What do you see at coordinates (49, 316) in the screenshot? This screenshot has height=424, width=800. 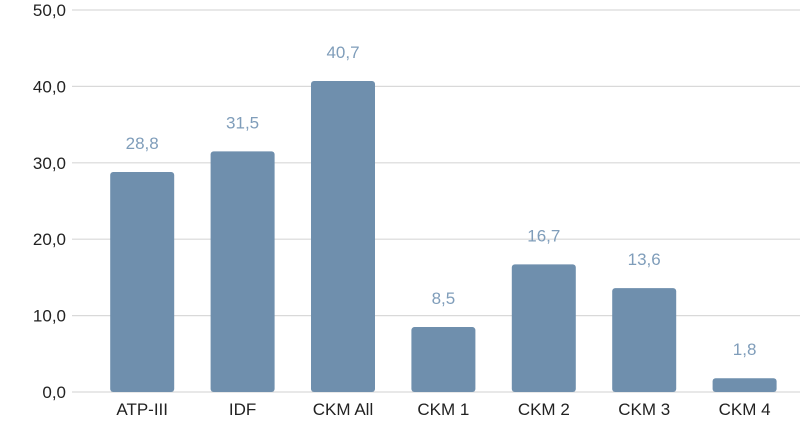 I see `y-tick-label: 10,0` at bounding box center [49, 316].